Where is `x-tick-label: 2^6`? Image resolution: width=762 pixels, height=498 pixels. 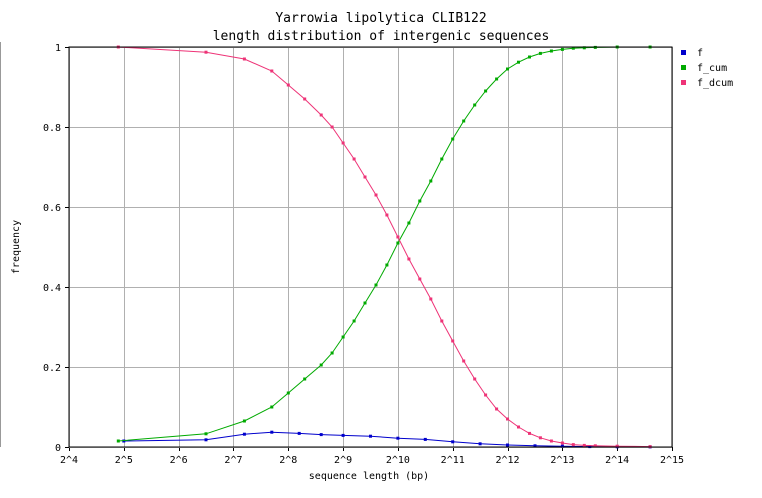
x-tick-label: 2^6 is located at coordinates (179, 460).